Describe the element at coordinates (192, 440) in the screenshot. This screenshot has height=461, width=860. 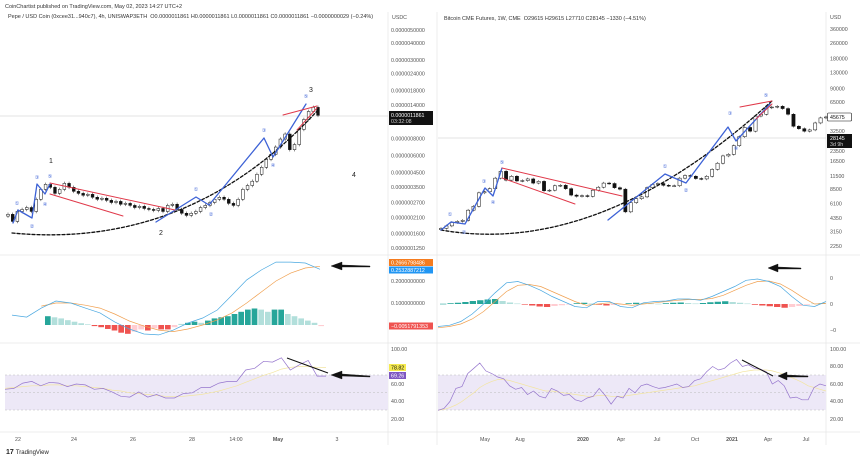
I see `time-axis-tick: 28` at that location.